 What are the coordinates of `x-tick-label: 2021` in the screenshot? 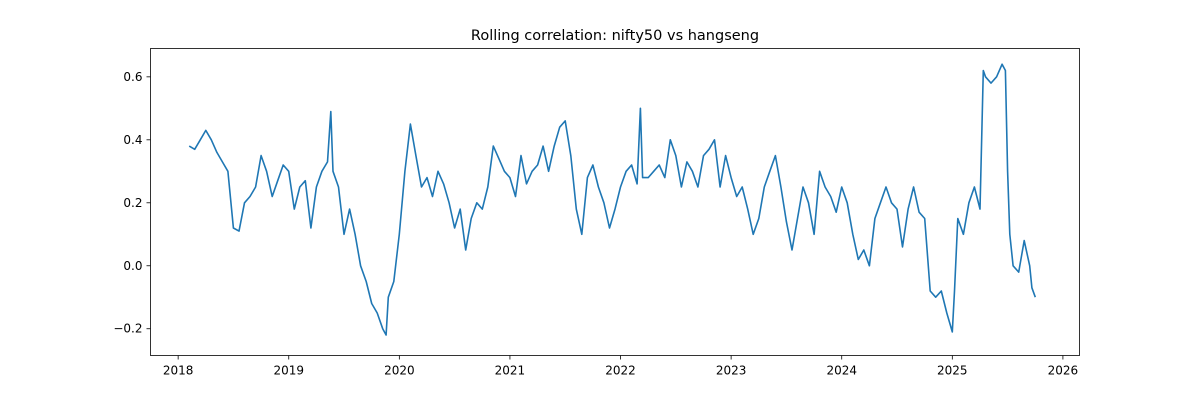 It's located at (510, 371).